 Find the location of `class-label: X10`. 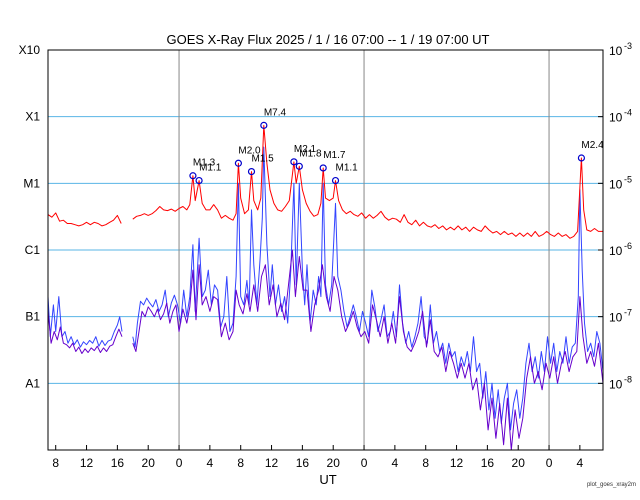

class-label: X10 is located at coordinates (30, 50).